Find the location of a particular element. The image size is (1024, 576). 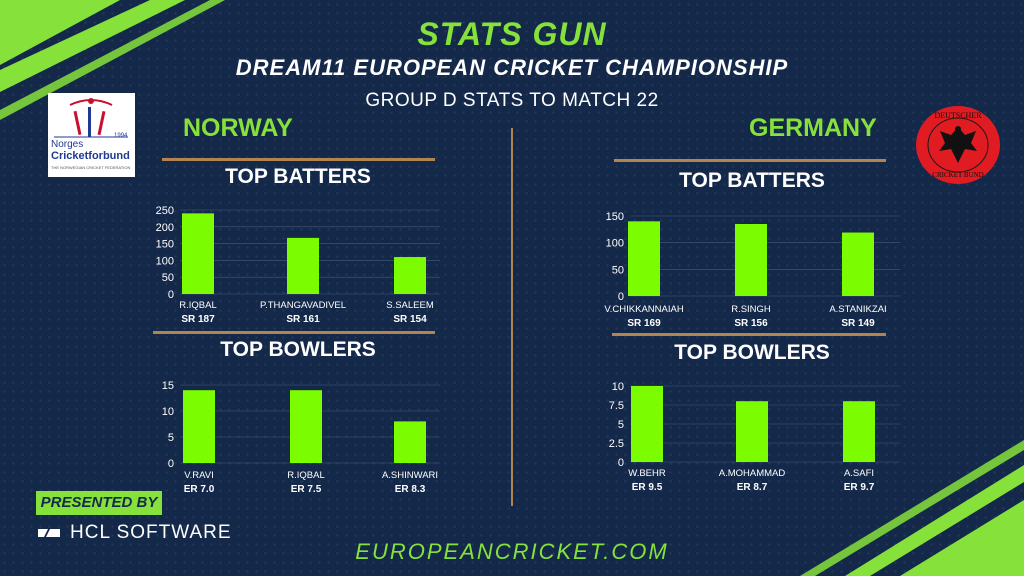

norway-bowlers-title: TOP BOWLERS is located at coordinates (298, 349).